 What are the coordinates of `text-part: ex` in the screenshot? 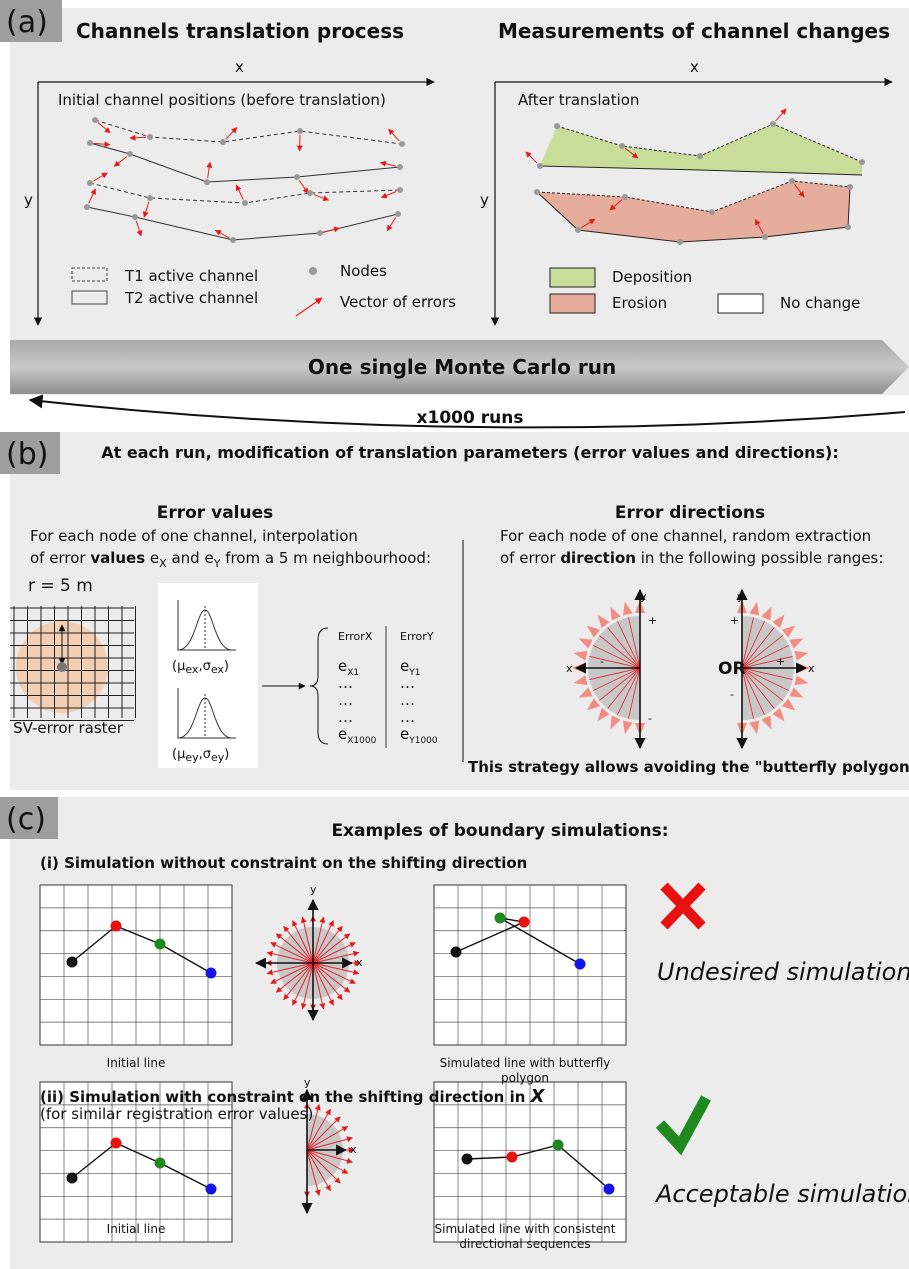 It's located at (192, 669).